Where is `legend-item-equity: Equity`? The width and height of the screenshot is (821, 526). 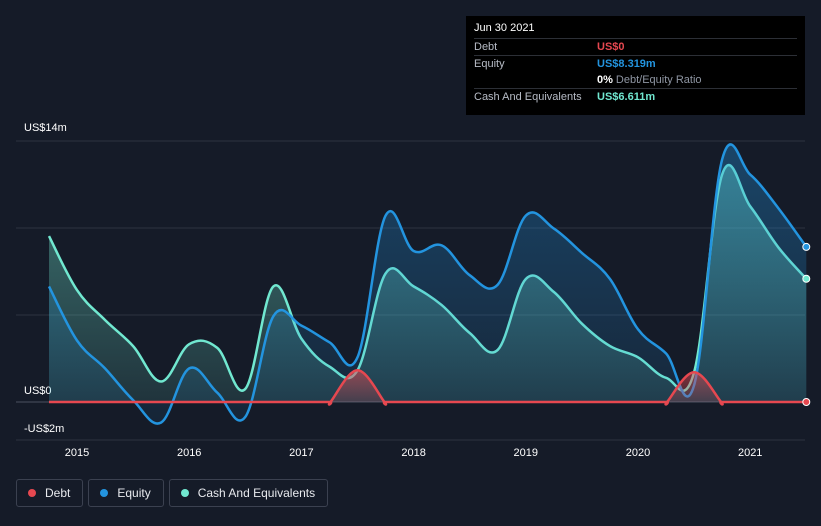 legend-item-equity: Equity is located at coordinates (126, 493).